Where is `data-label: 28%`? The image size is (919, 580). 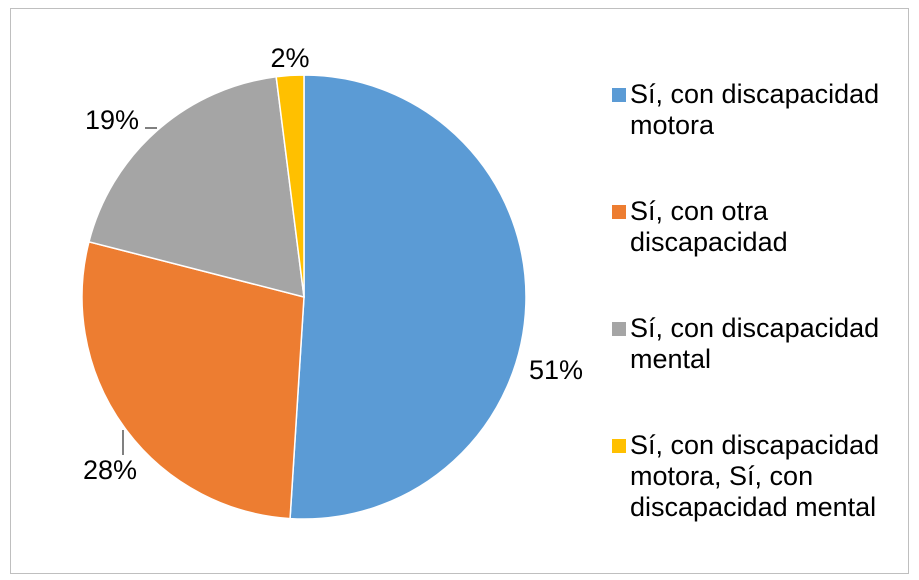 data-label: 28% is located at coordinates (110, 470).